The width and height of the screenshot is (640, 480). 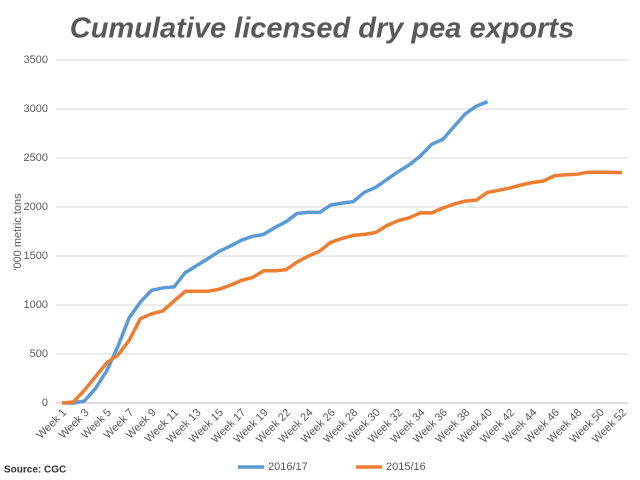 I want to click on source: Source: CGC, so click(x=35, y=470).